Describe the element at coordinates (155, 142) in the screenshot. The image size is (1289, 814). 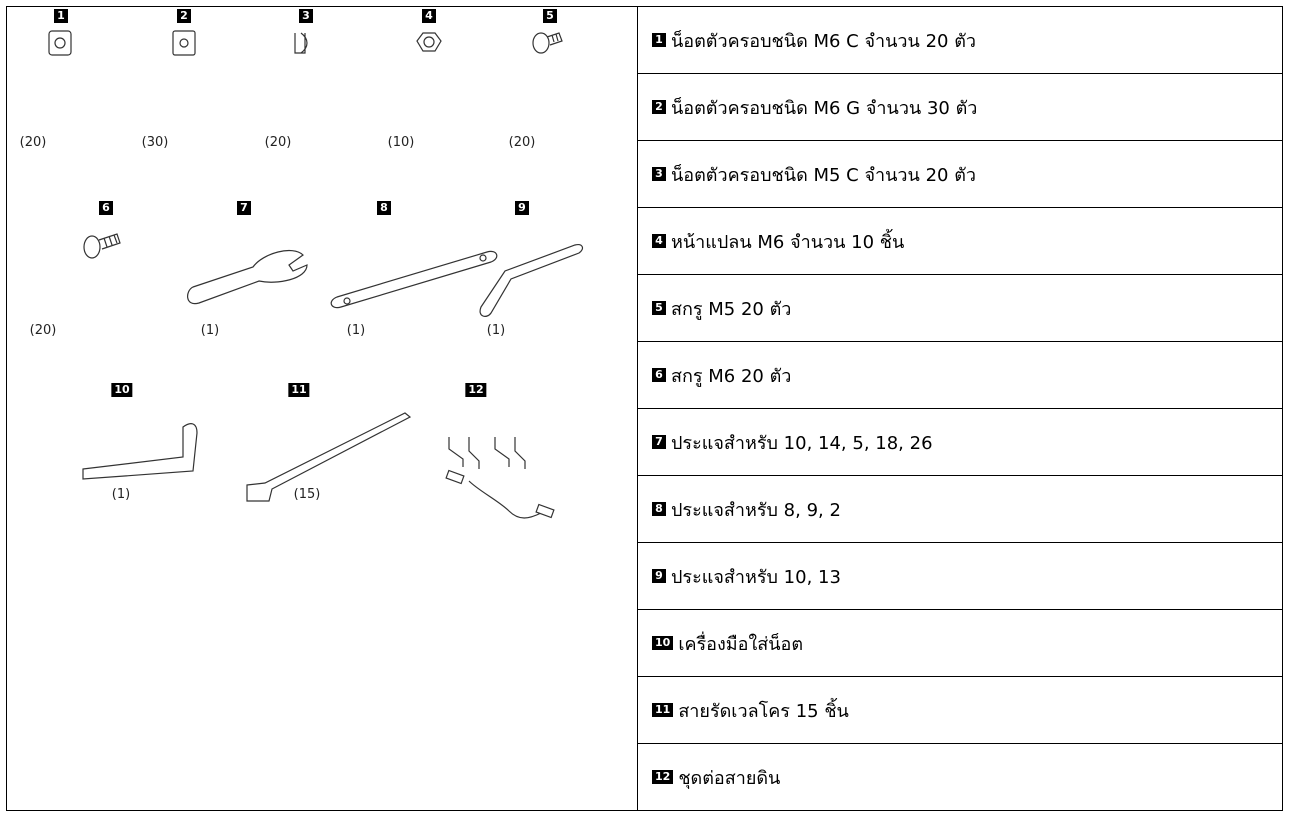
I see `item-quantity: (30)` at that location.